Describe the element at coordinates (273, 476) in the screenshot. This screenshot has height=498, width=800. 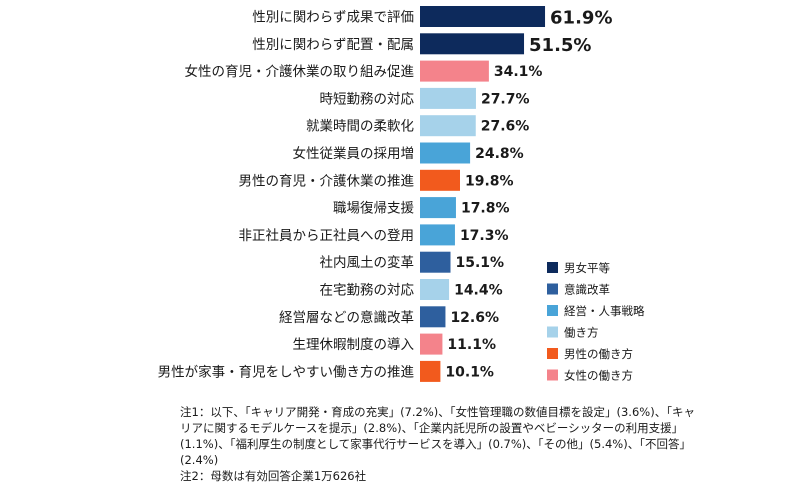
I see `footnote-2: 注2：母数は有効回答企業1万626社` at that location.